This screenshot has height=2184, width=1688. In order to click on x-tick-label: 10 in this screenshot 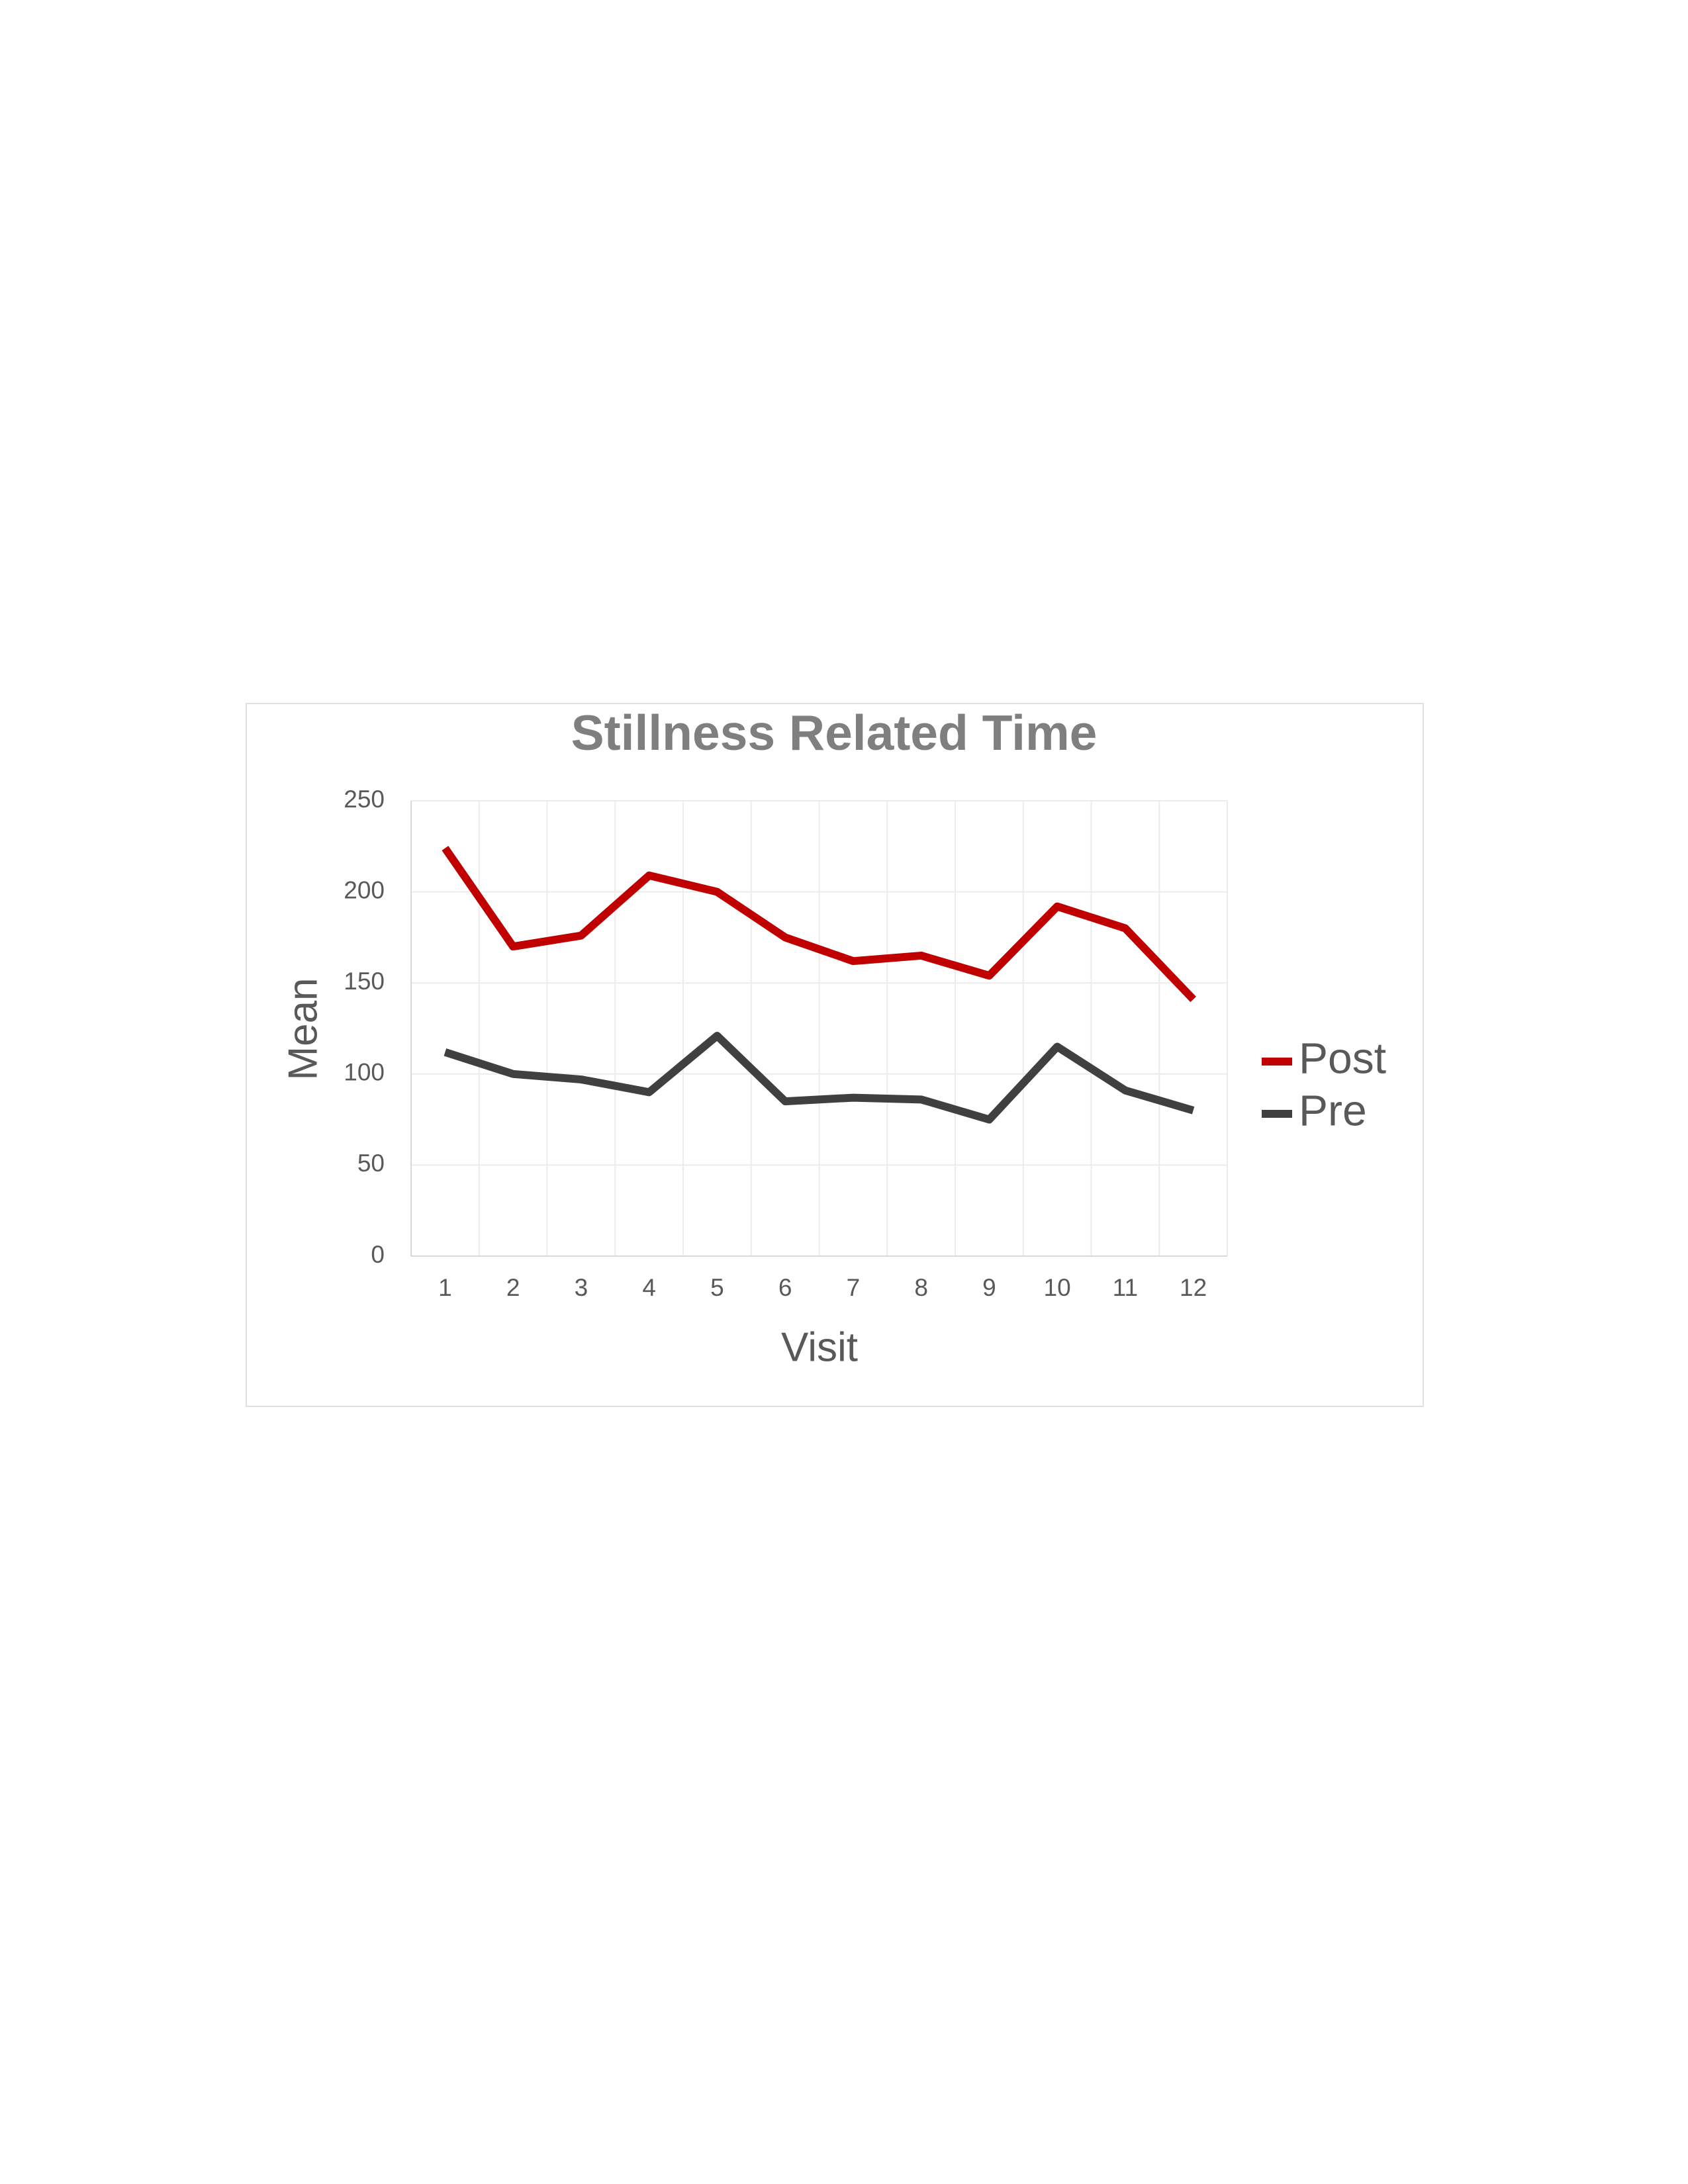, I will do `click(1057, 1287)`.